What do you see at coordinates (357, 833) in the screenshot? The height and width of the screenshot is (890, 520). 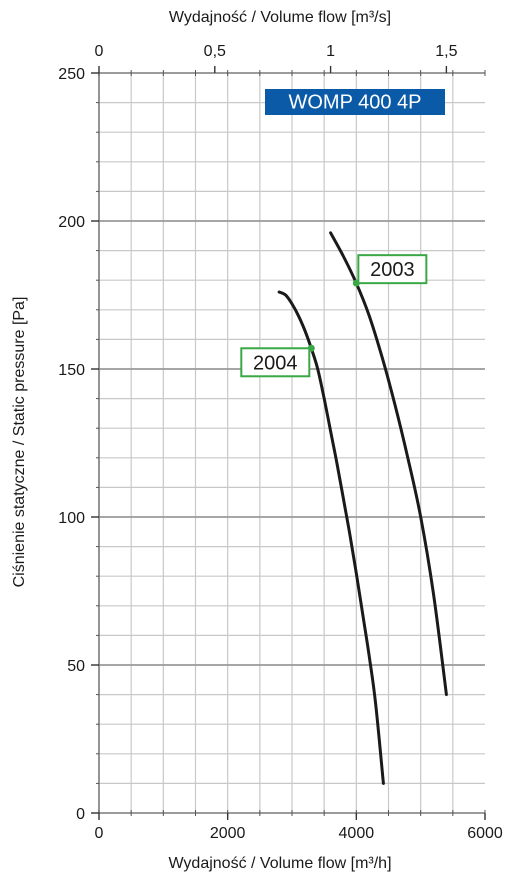 I see `x-tick-label: 4000` at bounding box center [357, 833].